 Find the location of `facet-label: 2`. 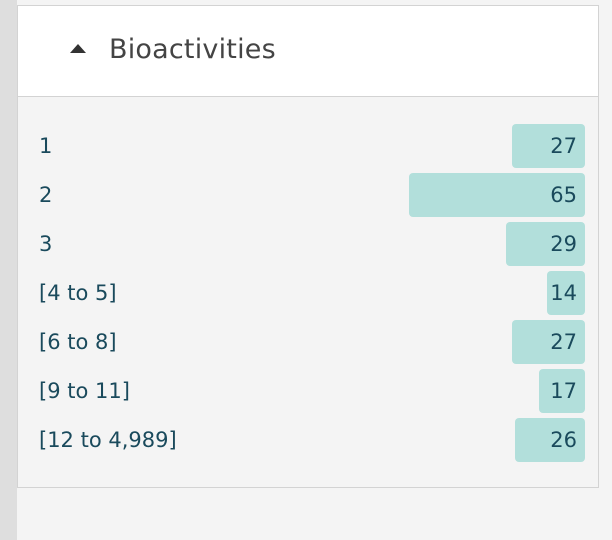

facet-label: 2 is located at coordinates (46, 195).